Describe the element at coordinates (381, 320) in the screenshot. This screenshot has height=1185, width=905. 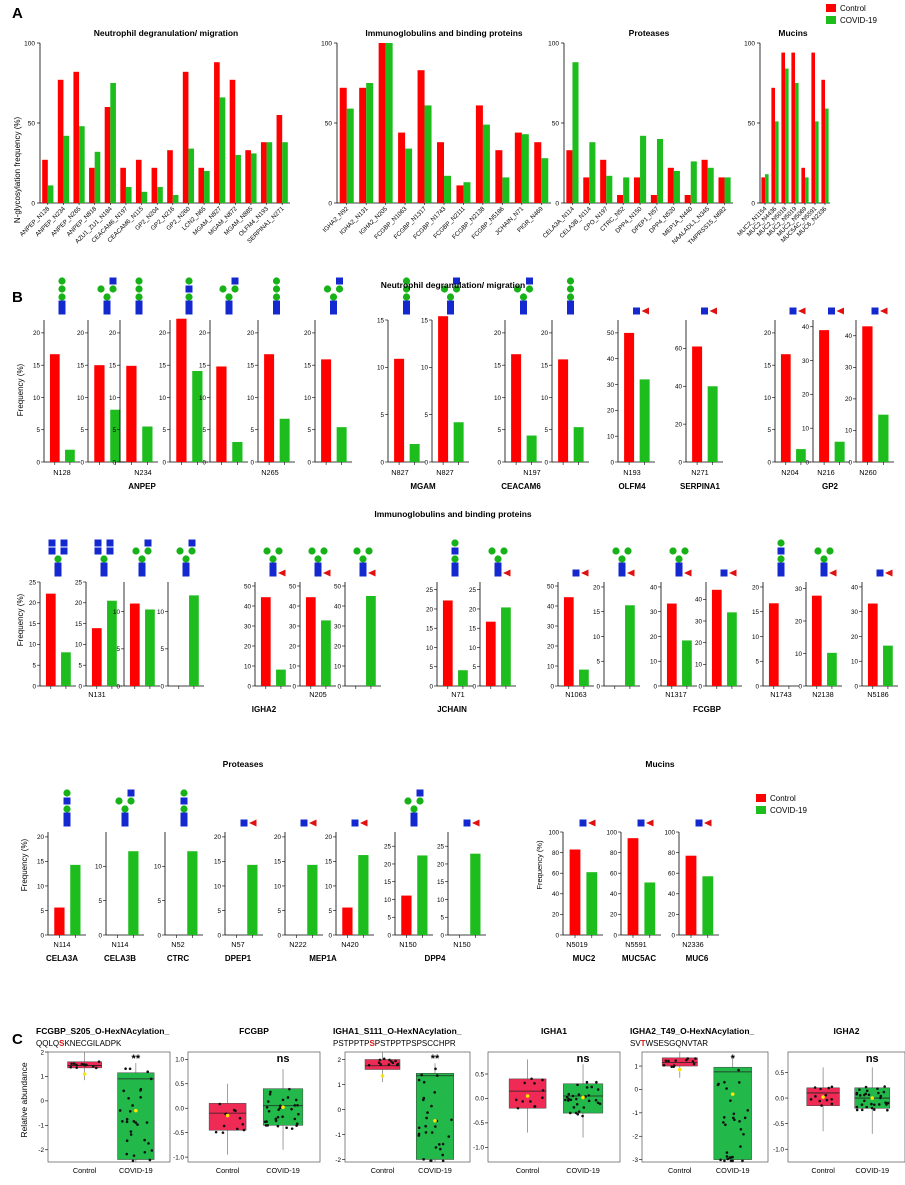
I see `b1-7-ytick-label: 15` at that location.